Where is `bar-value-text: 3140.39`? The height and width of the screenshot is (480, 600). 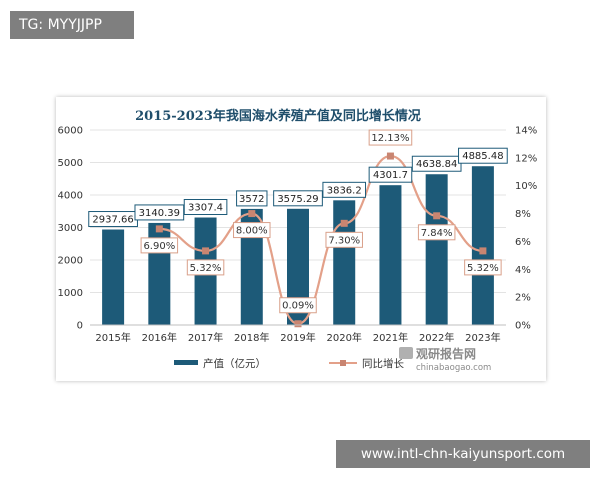
bar-value-text: 3140.39 is located at coordinates (159, 213).